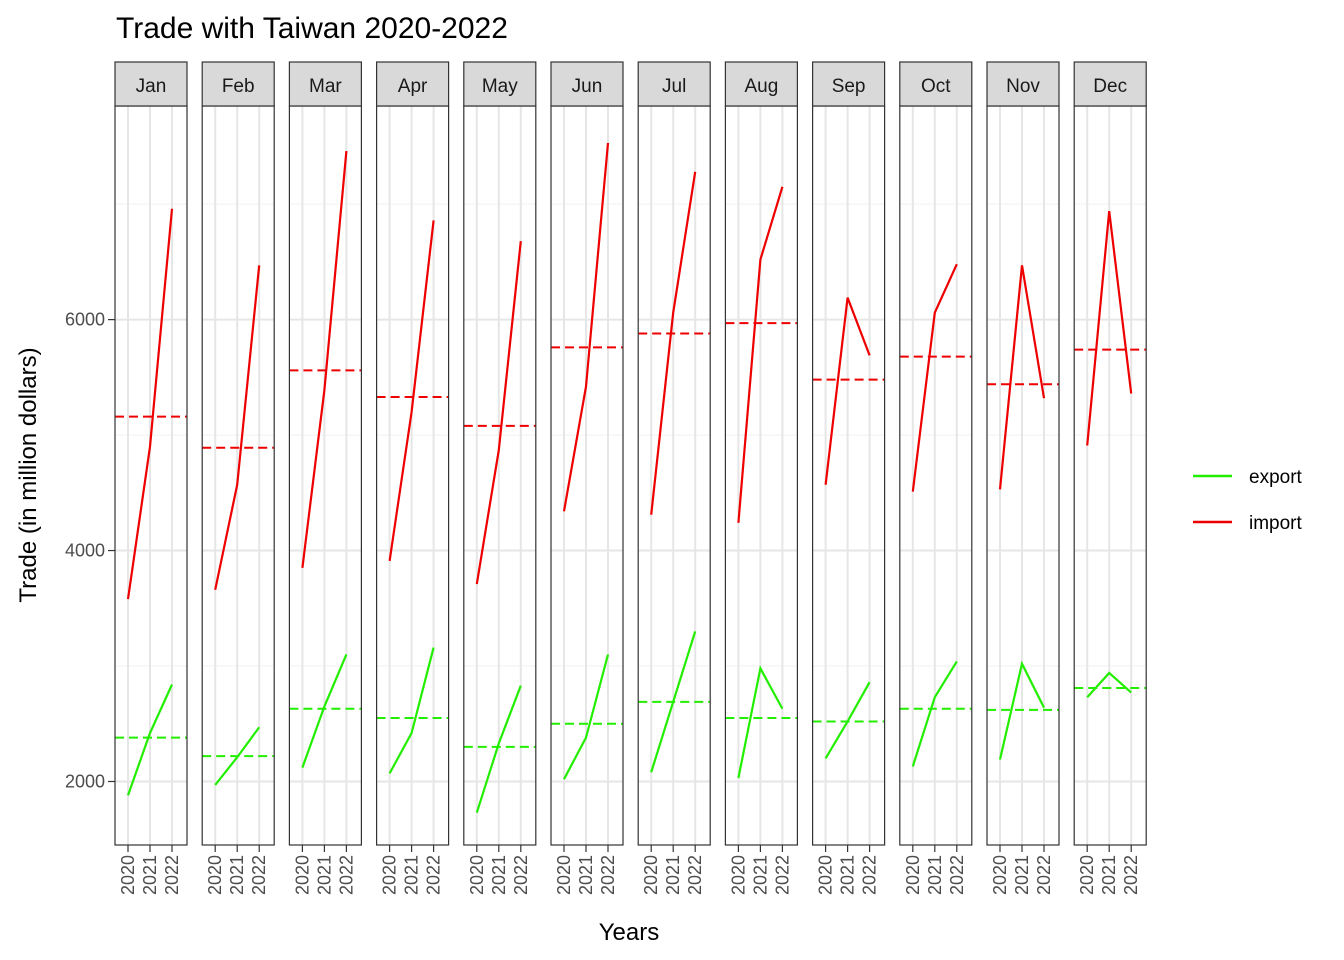  What do you see at coordinates (28, 474) in the screenshot?
I see `y-axis-title: Trade (in million dollars)` at bounding box center [28, 474].